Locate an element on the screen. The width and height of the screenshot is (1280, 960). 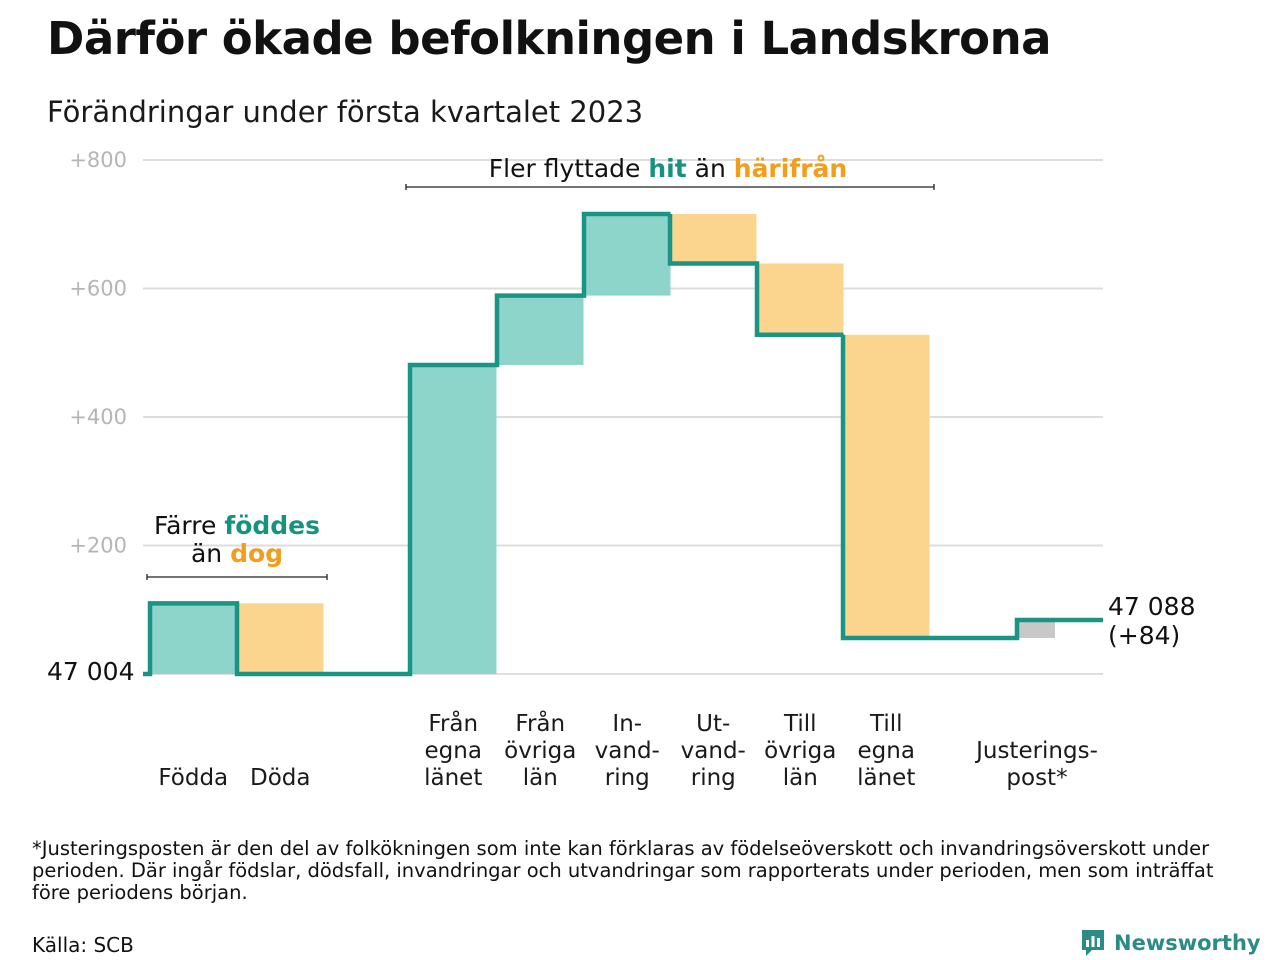
end-change-label: (+84) is located at coordinates (1144, 635).